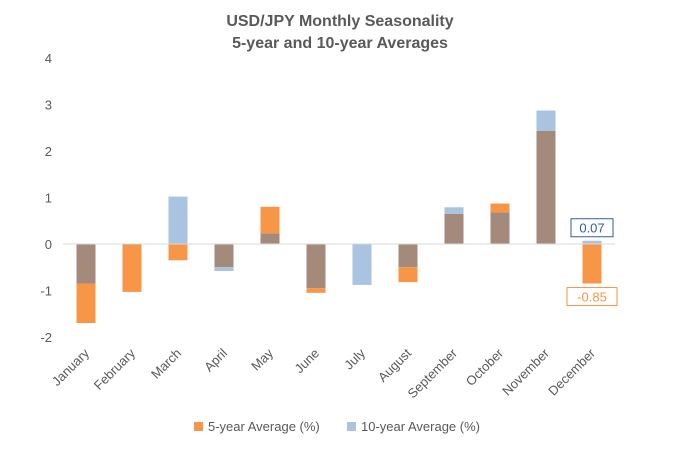 The width and height of the screenshot is (680, 451). Describe the element at coordinates (337, 426) in the screenshot. I see `legend: 5-year Average (%) 10-year Average (%)` at that location.